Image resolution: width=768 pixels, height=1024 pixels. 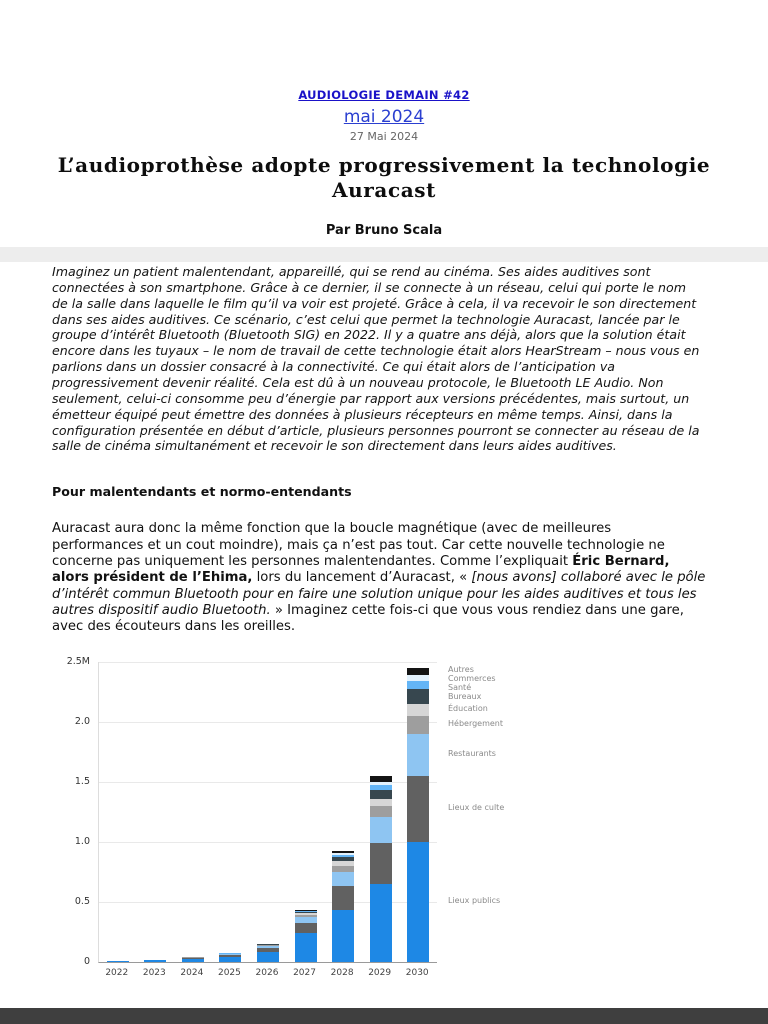 What do you see at coordinates (82, 721) in the screenshot?
I see `y-axis-tick-label: 2.0` at bounding box center [82, 721].